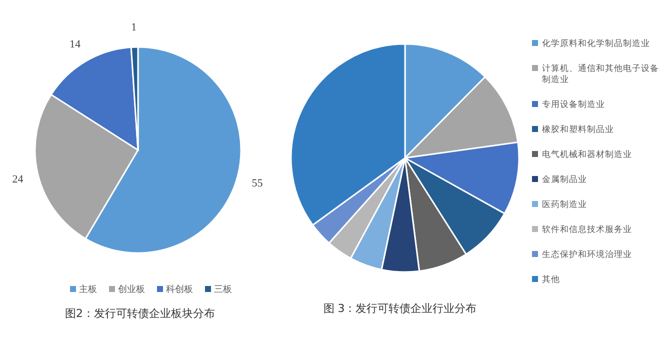 The width and height of the screenshot is (666, 352). What do you see at coordinates (587, 229) in the screenshot?
I see `legend-label: 软件和信息技术服务业` at bounding box center [587, 229].